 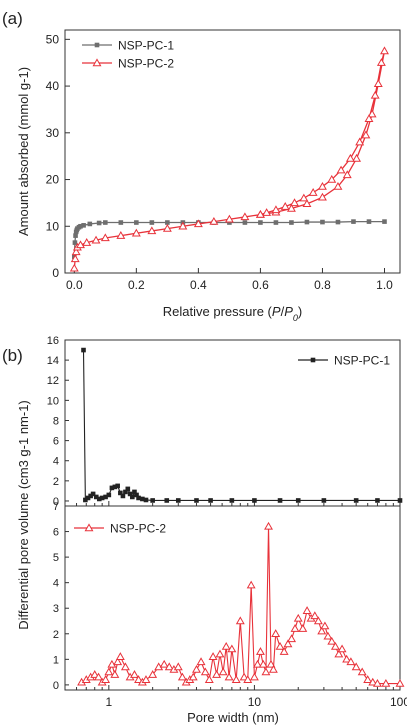 What do you see at coordinates (53, 39) in the screenshot?
I see `y-tick-label: 50` at bounding box center [53, 39].